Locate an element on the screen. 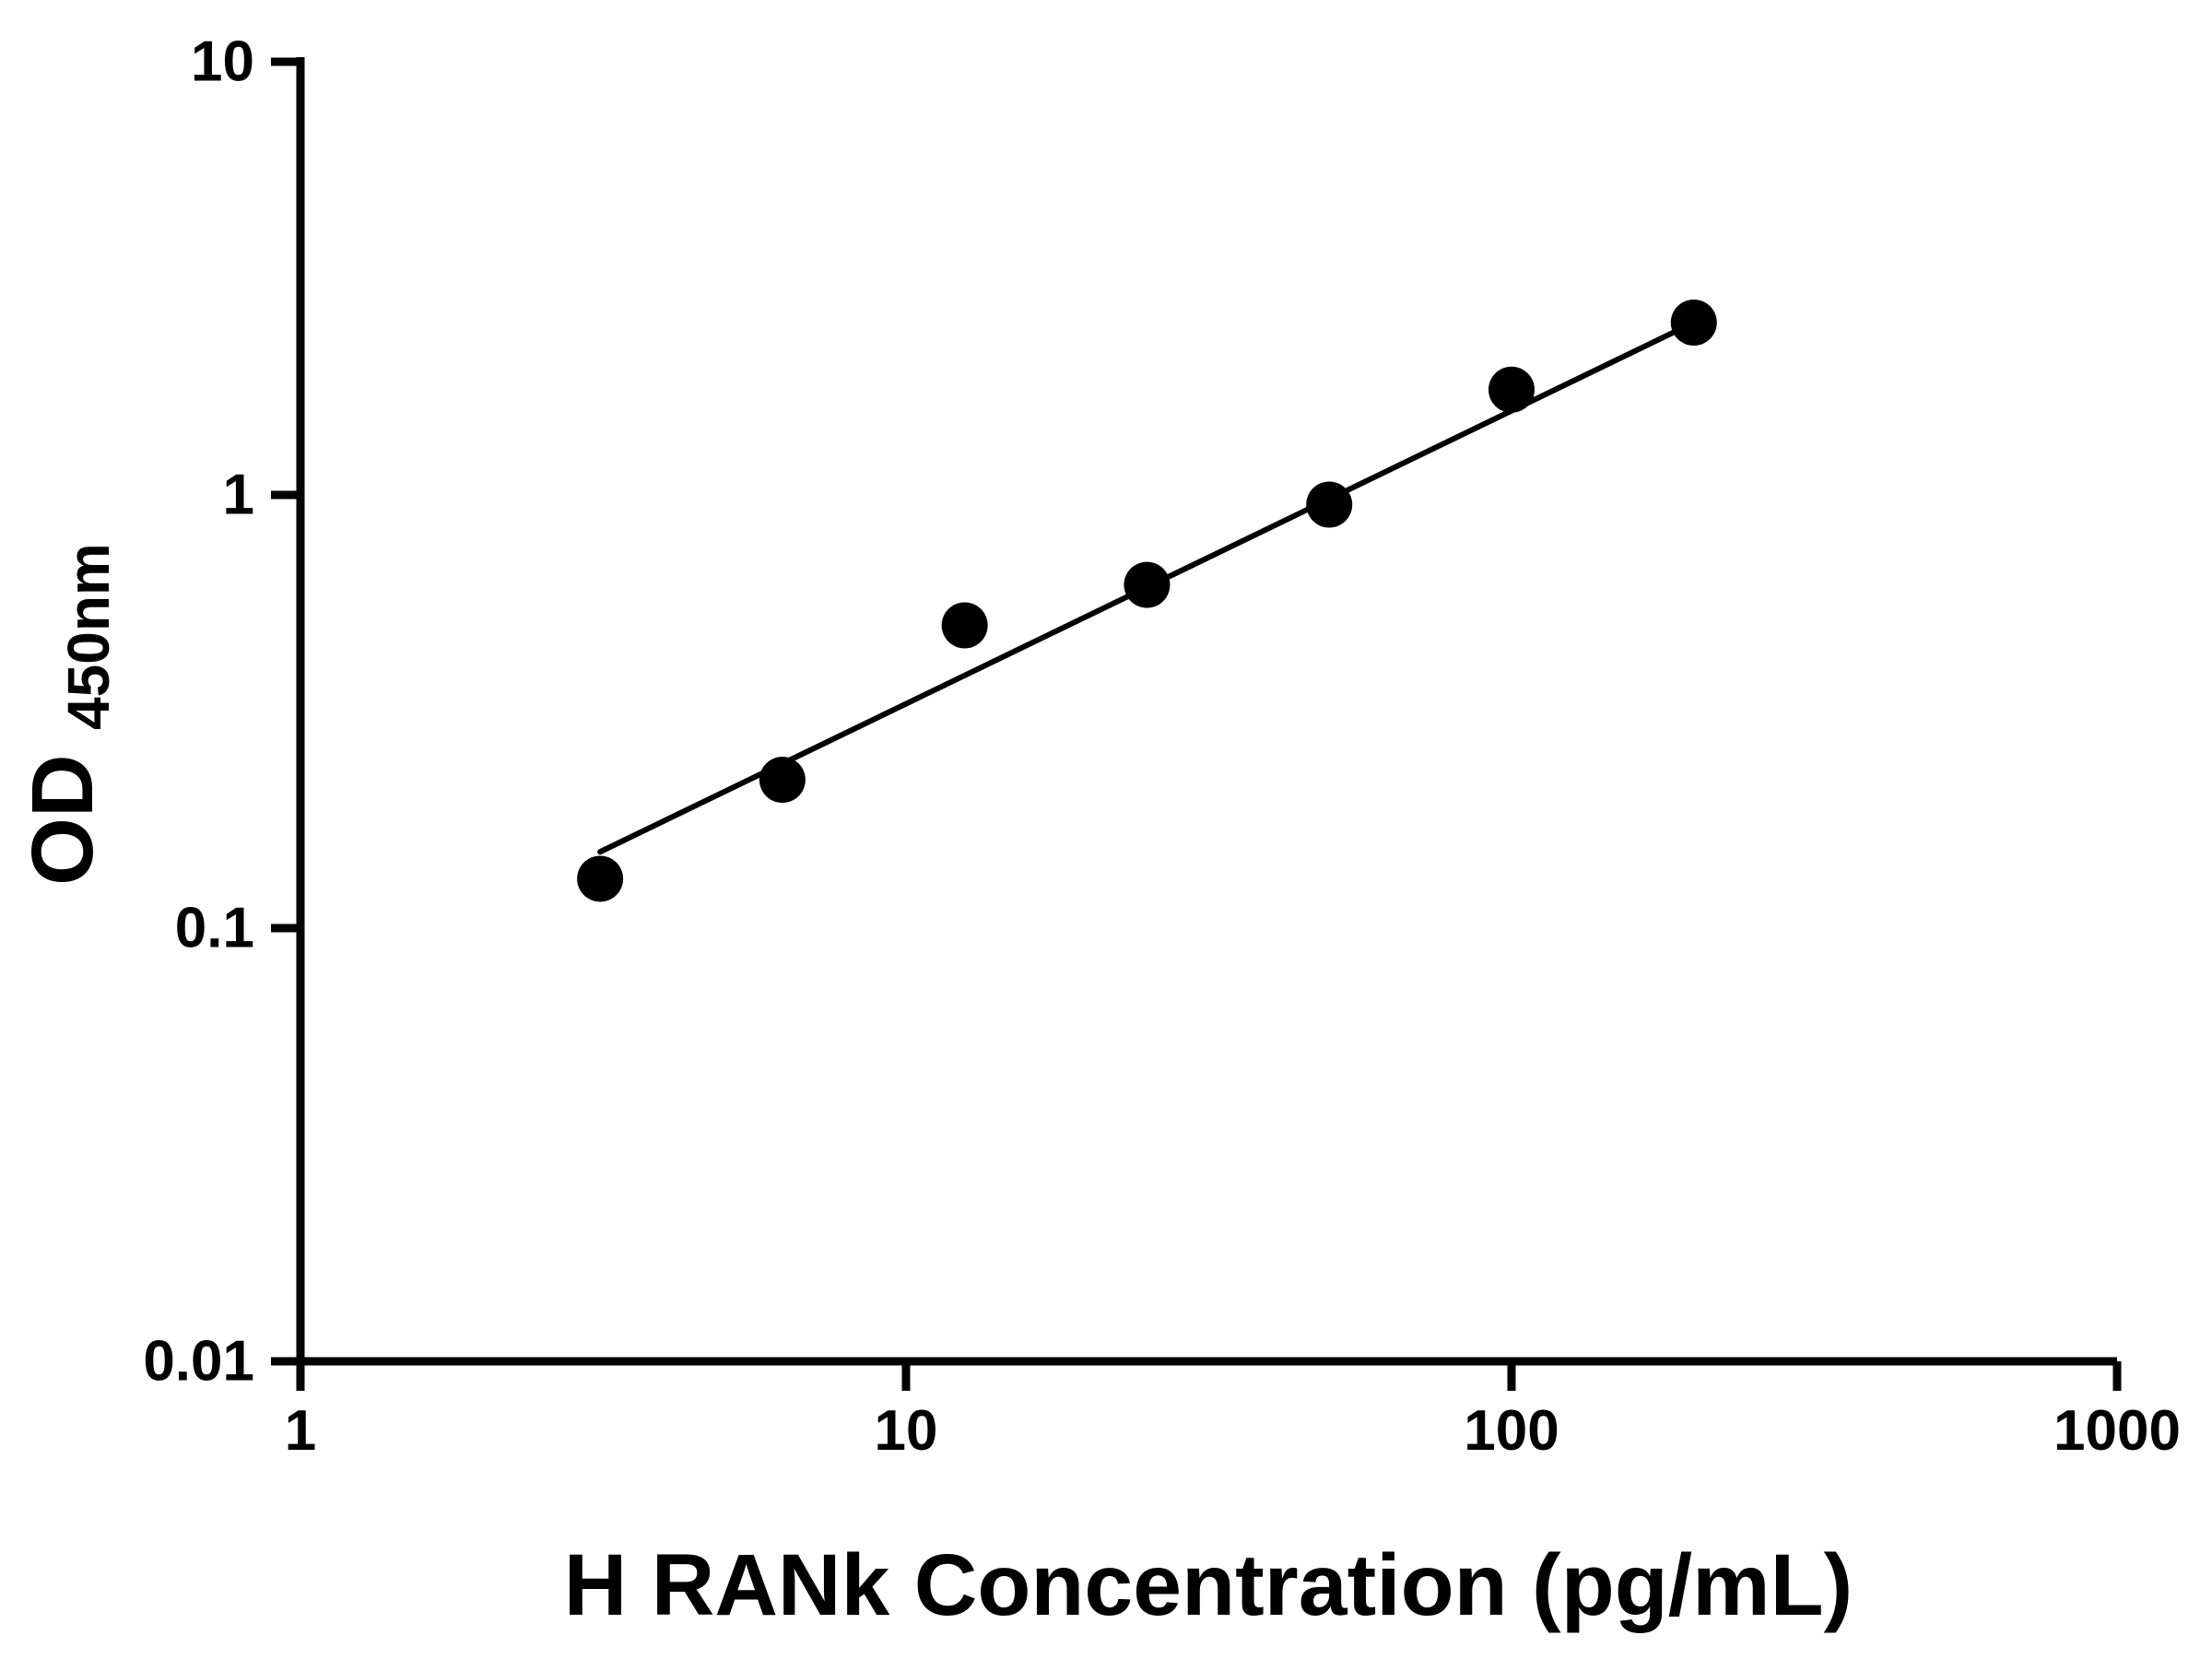 This screenshot has width=2212, height=1659. y-axis-title: OD 450nm is located at coordinates (68, 714).